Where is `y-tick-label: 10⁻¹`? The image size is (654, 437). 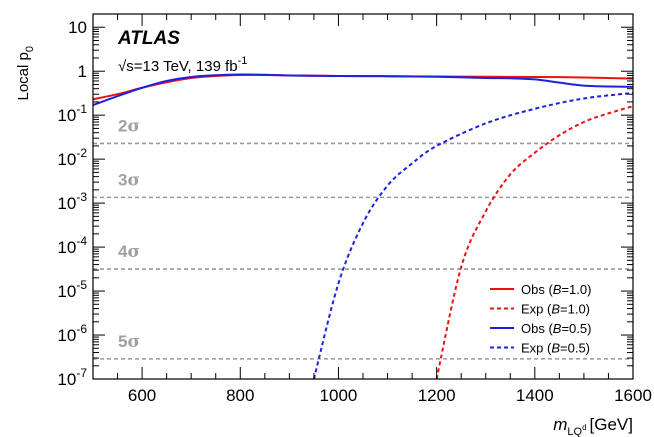
y-tick-label: 10⁻¹ is located at coordinates (72, 113).